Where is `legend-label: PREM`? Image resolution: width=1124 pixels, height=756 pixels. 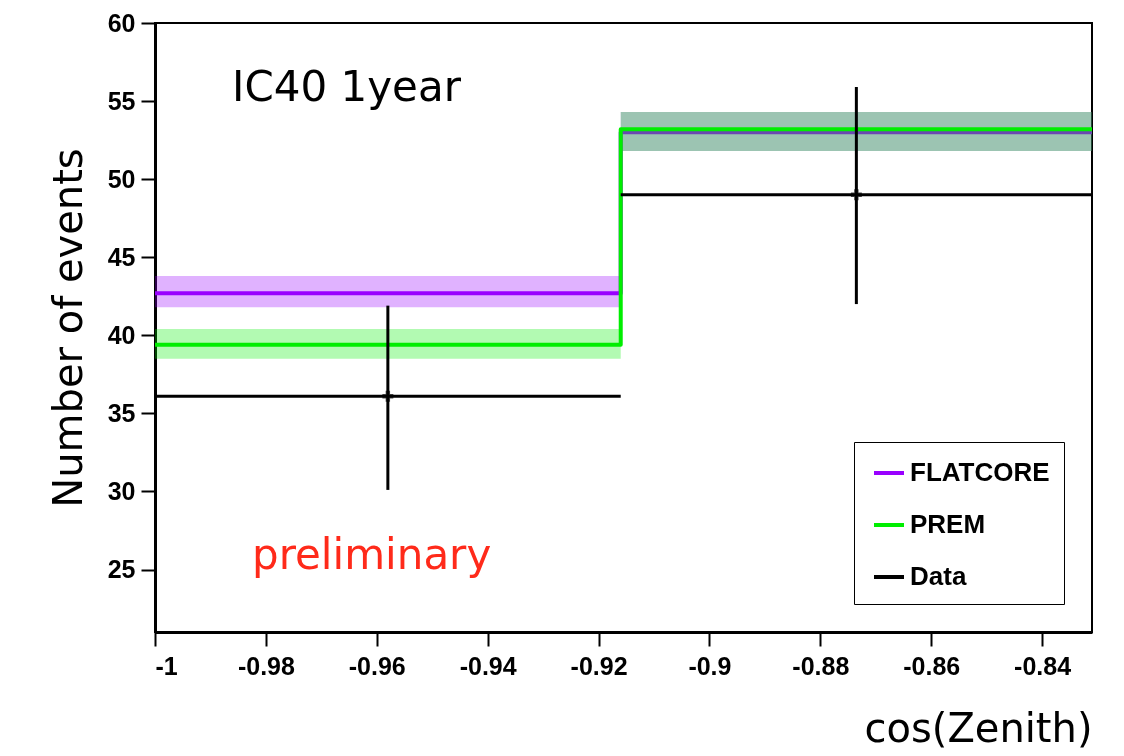 legend-label: PREM is located at coordinates (948, 524).